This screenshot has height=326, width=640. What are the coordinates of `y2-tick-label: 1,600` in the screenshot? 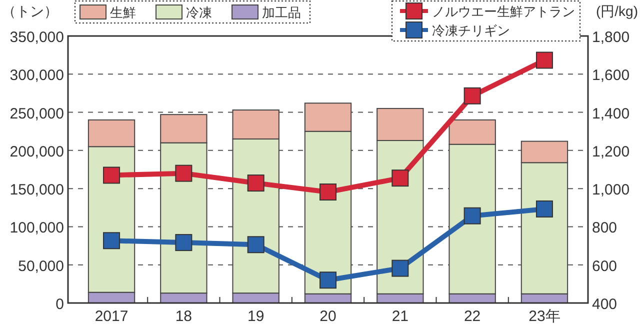 It's located at (611, 75).